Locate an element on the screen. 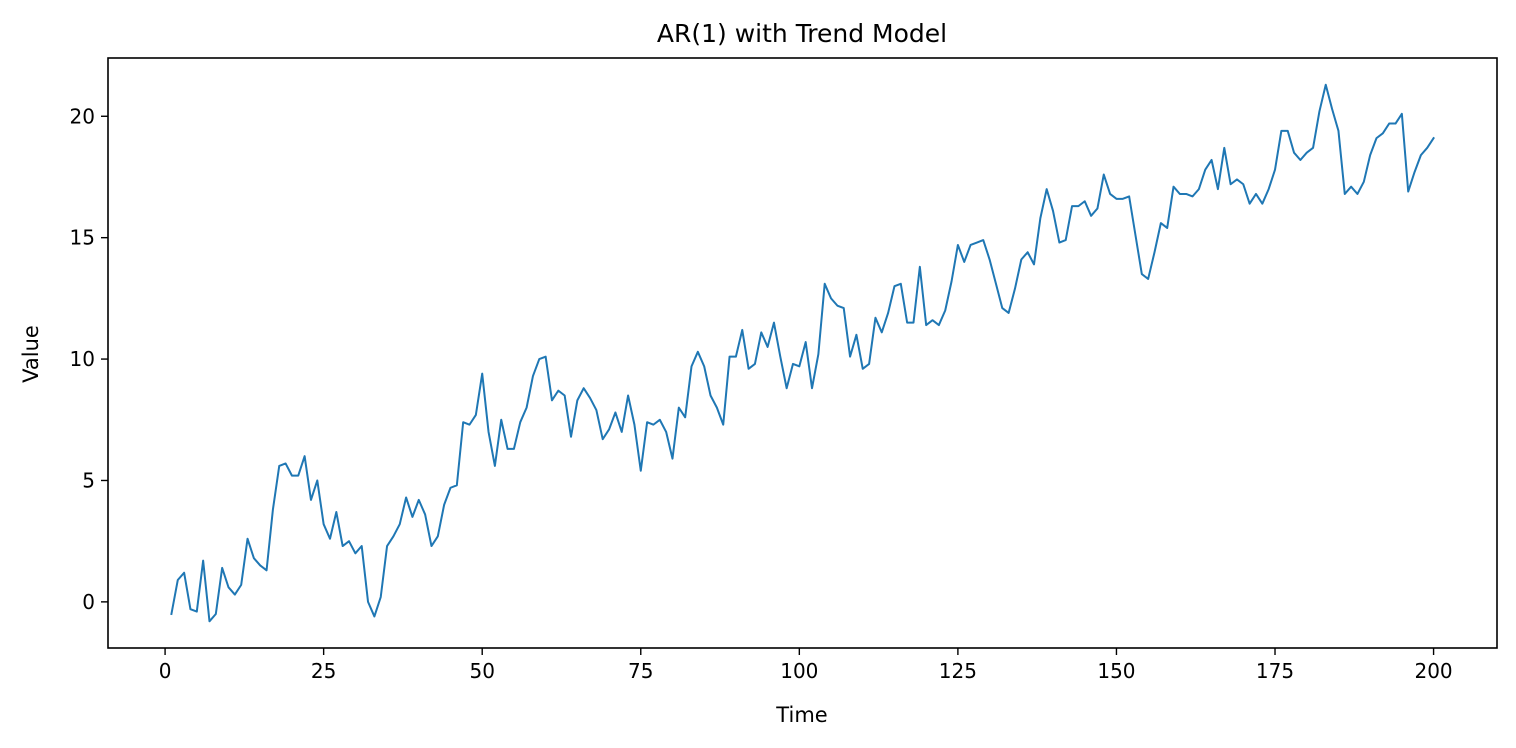 This screenshot has width=1516, height=748. x-axis-label: Time is located at coordinates (801, 715).